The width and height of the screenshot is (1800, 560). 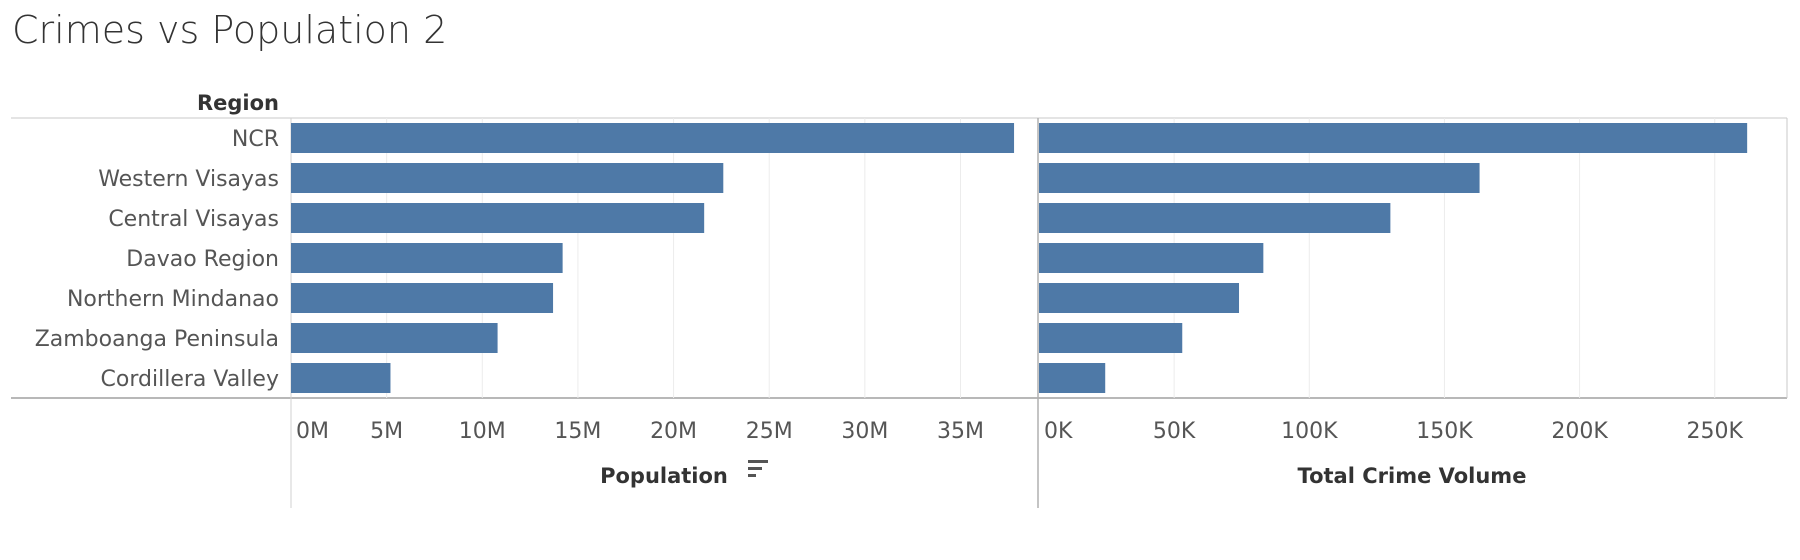 What do you see at coordinates (577, 431) in the screenshot?
I see `tick-label: 15M` at bounding box center [577, 431].